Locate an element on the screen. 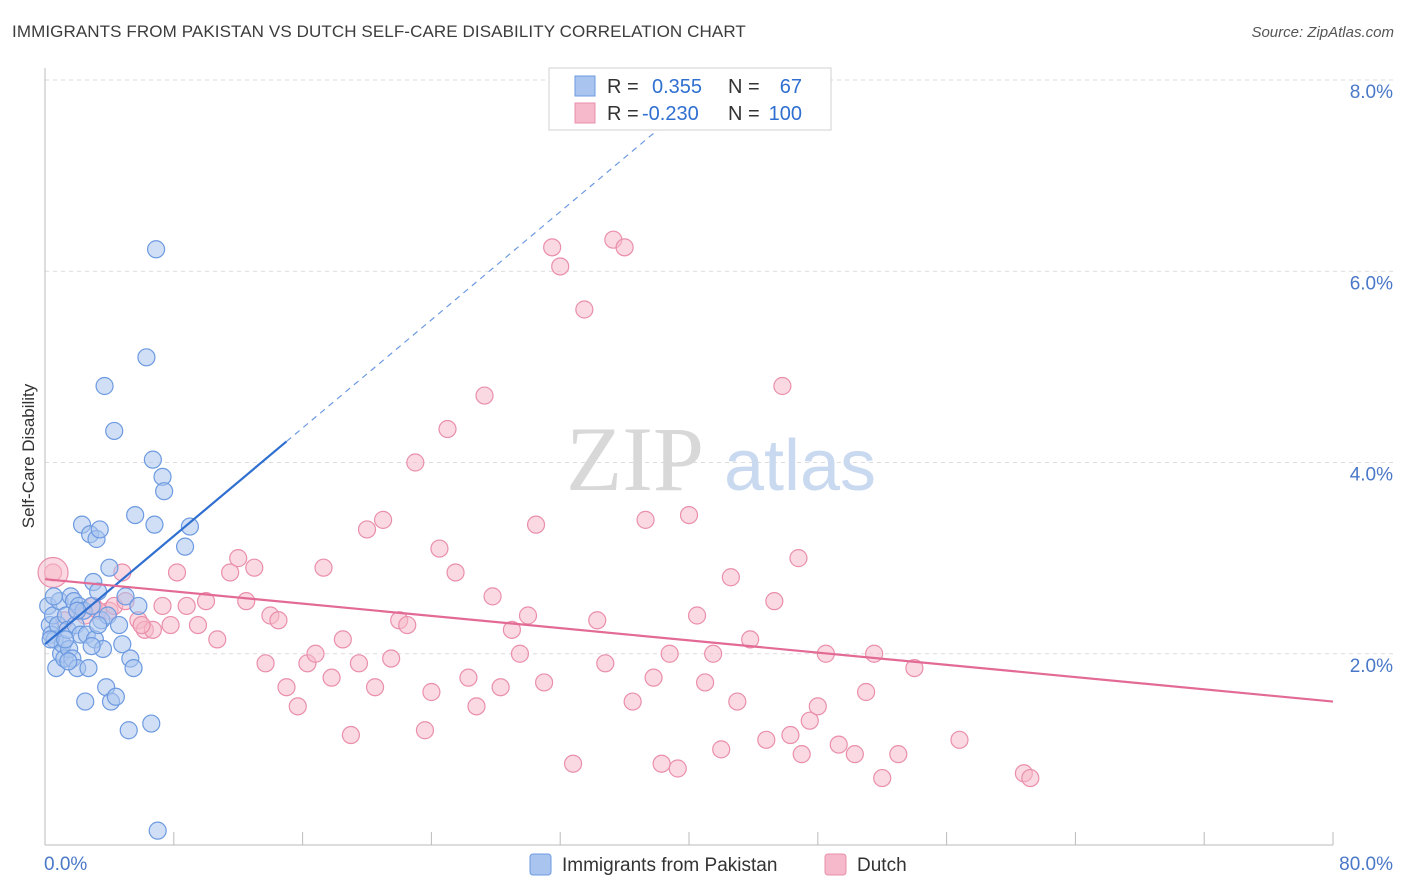  dutch-trend-line is located at coordinates (689, 640).